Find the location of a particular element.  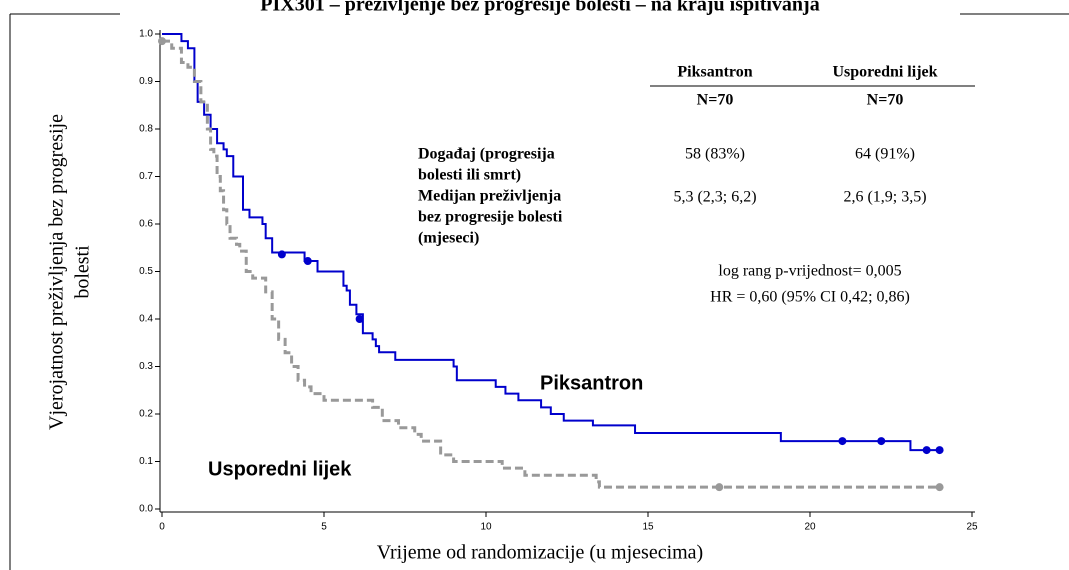

y-tick-label: 0.0 is located at coordinates (146, 509).